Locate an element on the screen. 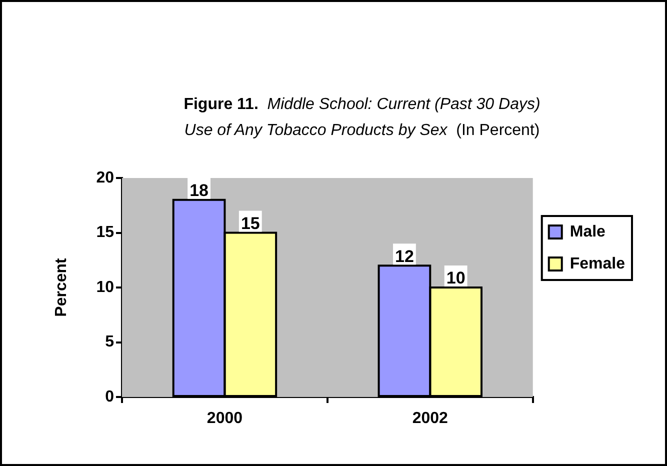  y-tick-label: 20 is located at coordinates (105, 177).